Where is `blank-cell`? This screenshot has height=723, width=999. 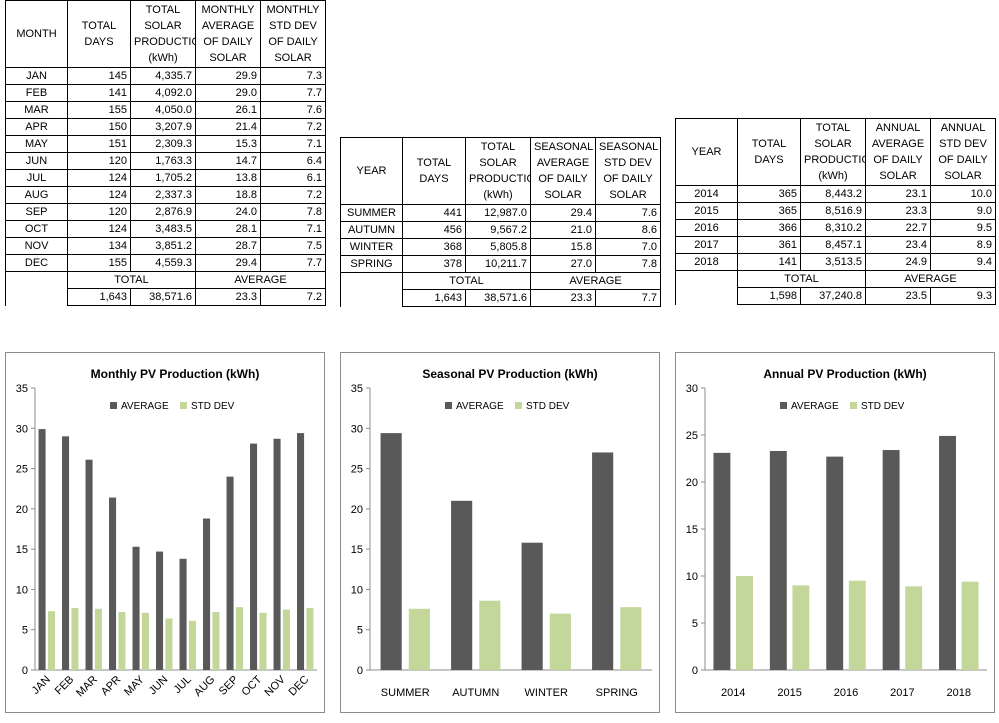
blank-cell is located at coordinates (706, 296).